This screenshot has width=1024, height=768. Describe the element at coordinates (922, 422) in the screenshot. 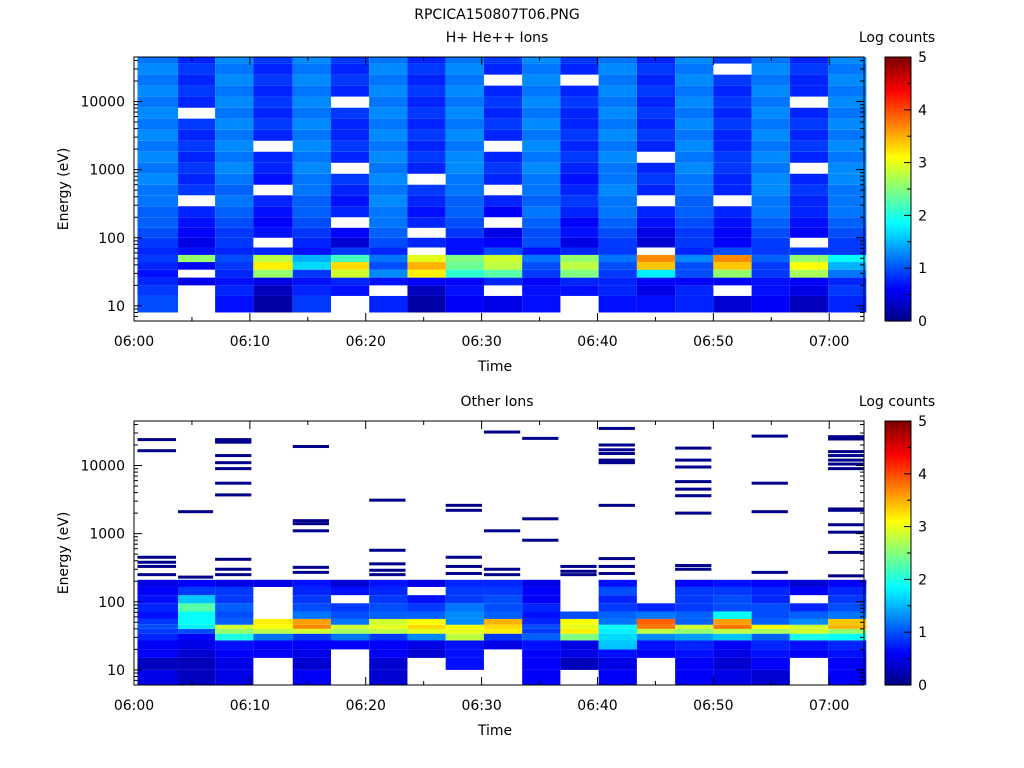

I see `colorbar-tick-label: 5` at that location.